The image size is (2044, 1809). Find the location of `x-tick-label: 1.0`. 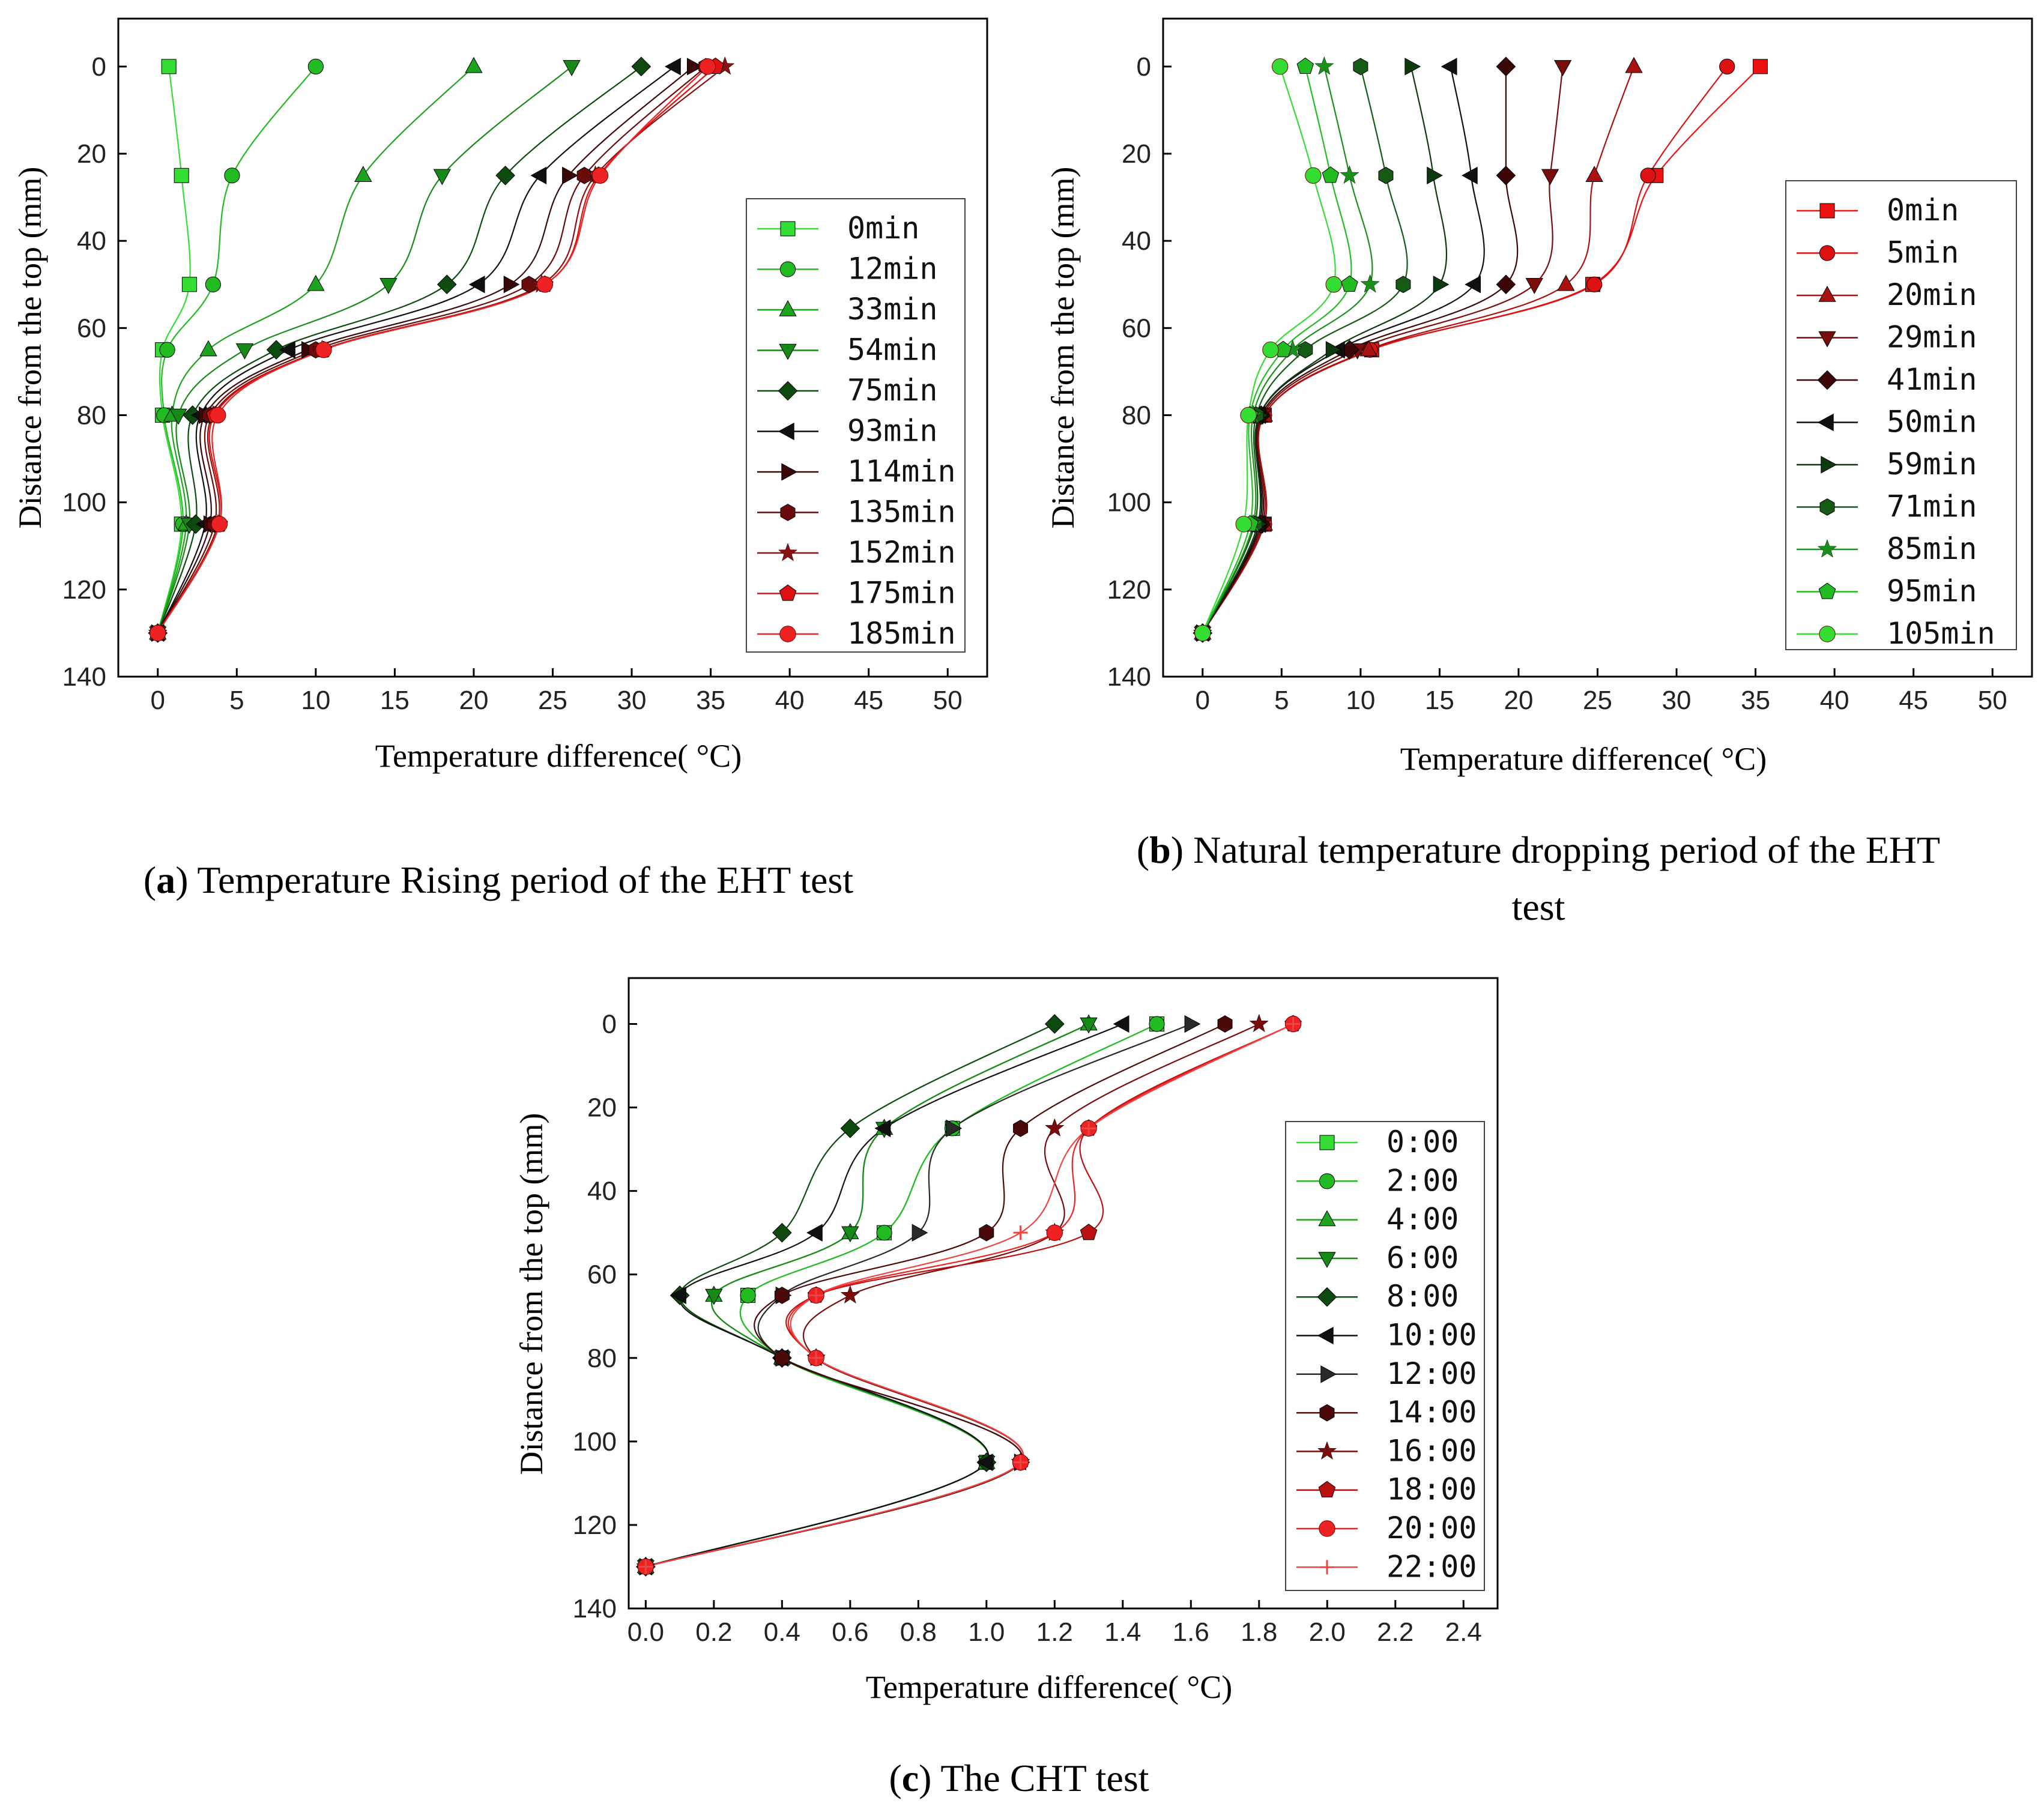

x-tick-label: 1.0 is located at coordinates (986, 1632).